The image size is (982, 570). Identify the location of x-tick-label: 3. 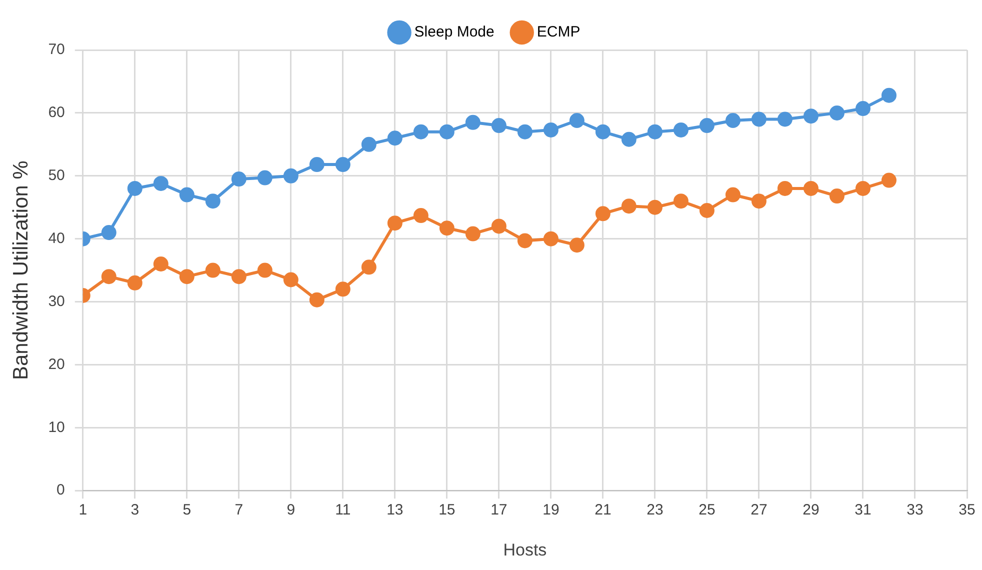
(135, 510).